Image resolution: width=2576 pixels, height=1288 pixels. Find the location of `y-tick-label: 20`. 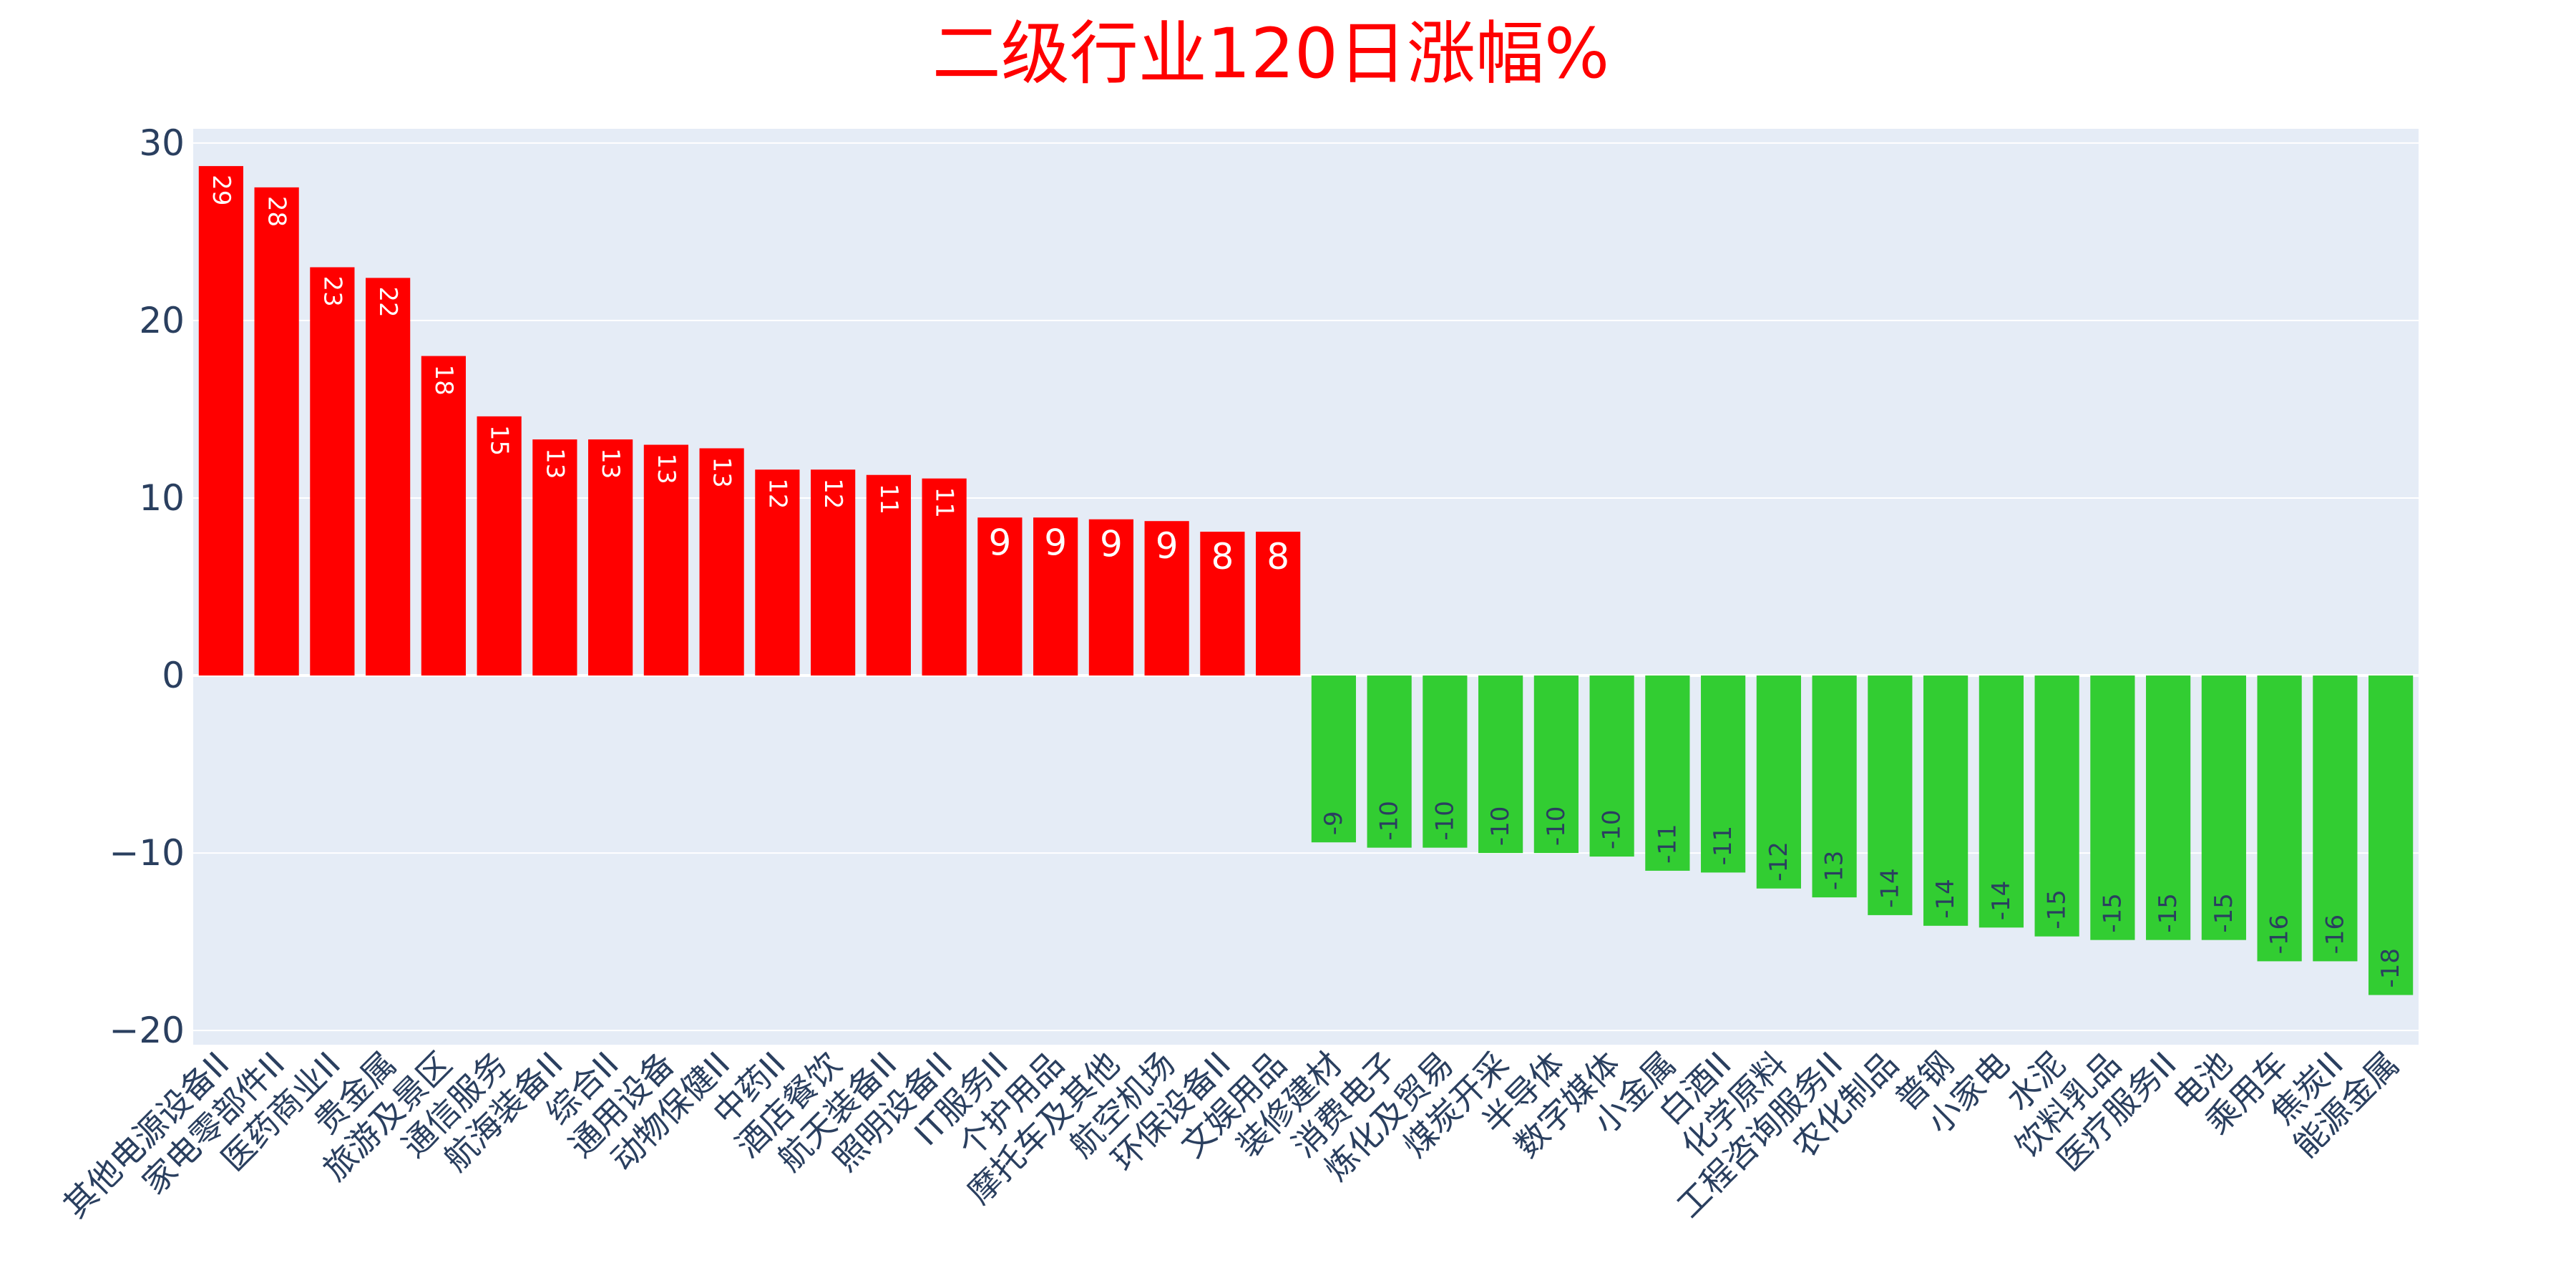

y-tick-label: 20 is located at coordinates (162, 320).